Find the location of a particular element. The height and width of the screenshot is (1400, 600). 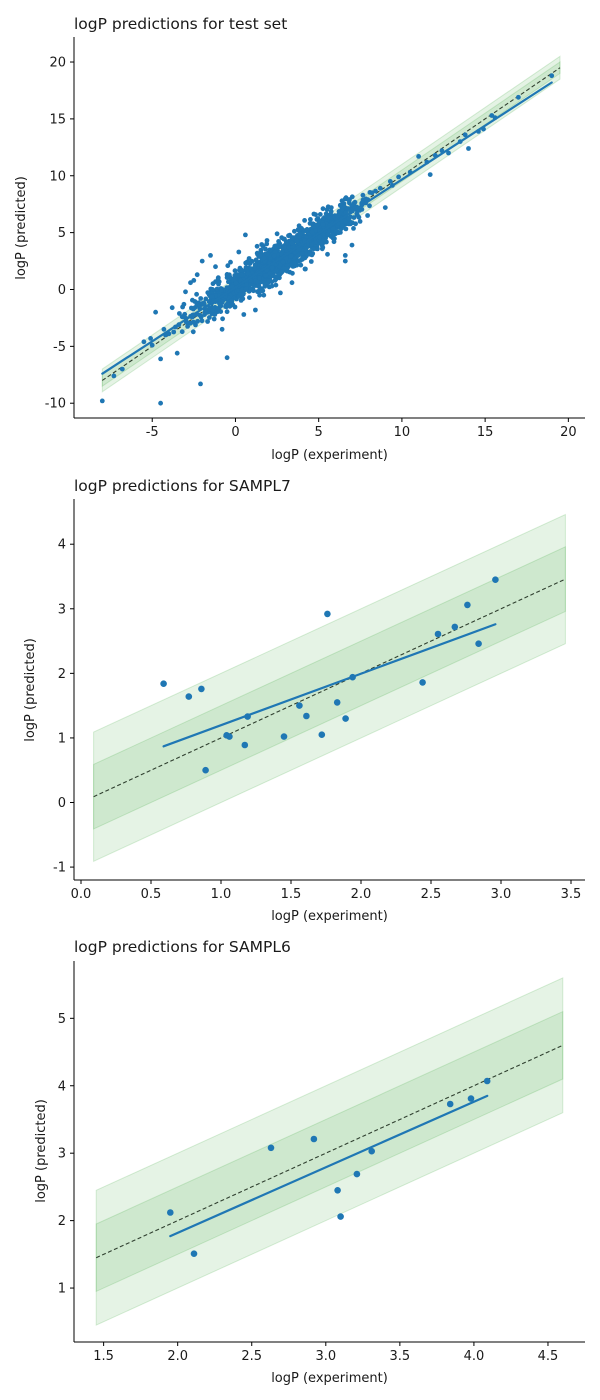

x-tick-label: 1.0 is located at coordinates (221, 894).